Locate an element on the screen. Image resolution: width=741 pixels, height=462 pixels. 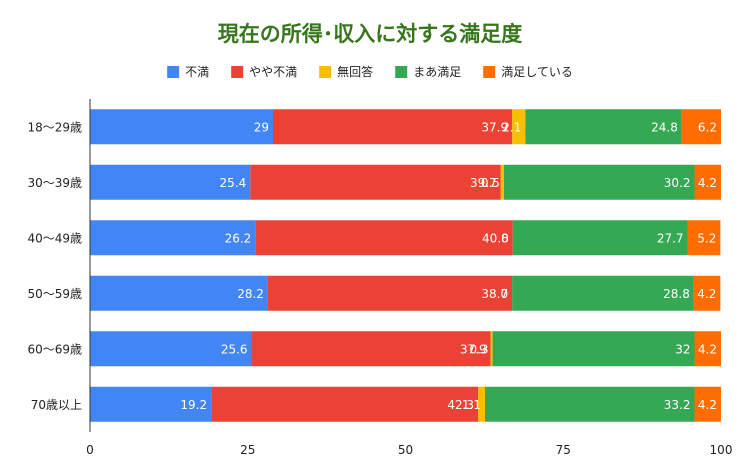
data-label: 25.6 is located at coordinates (234, 349).